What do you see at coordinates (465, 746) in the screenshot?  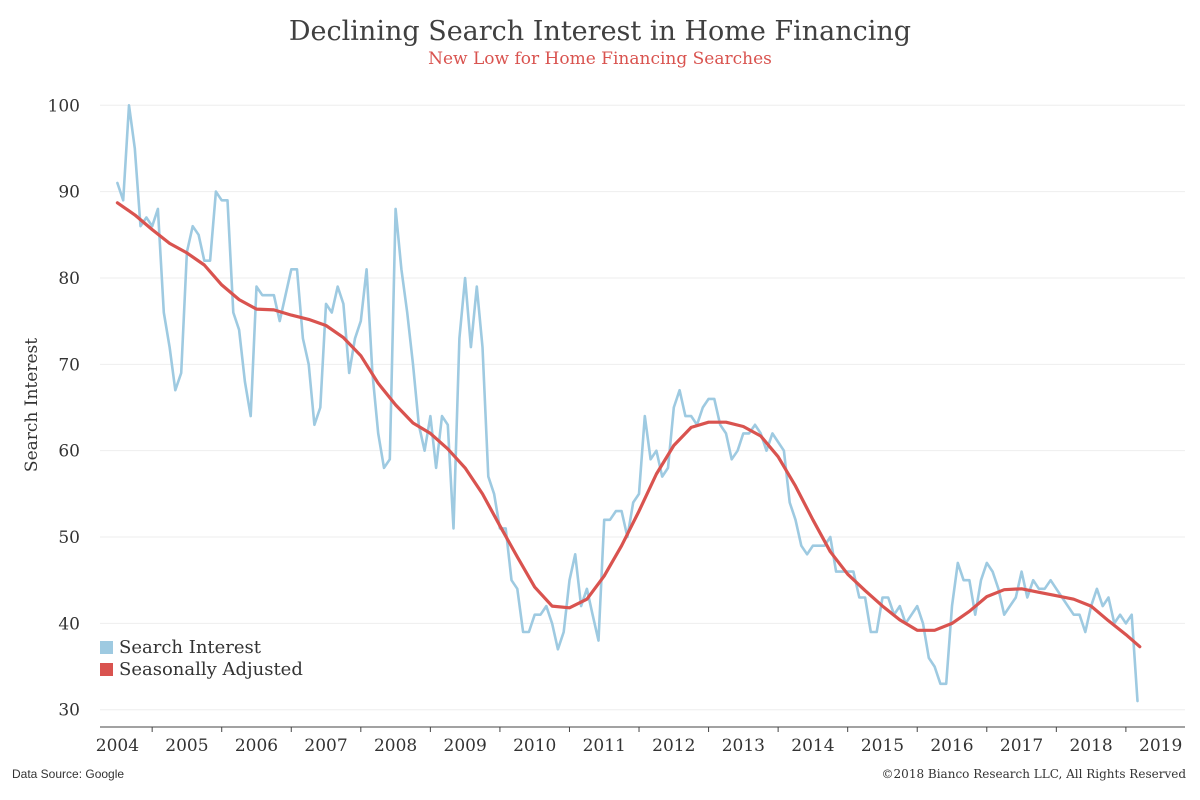 I see `x-tick-label: 2009` at bounding box center [465, 746].